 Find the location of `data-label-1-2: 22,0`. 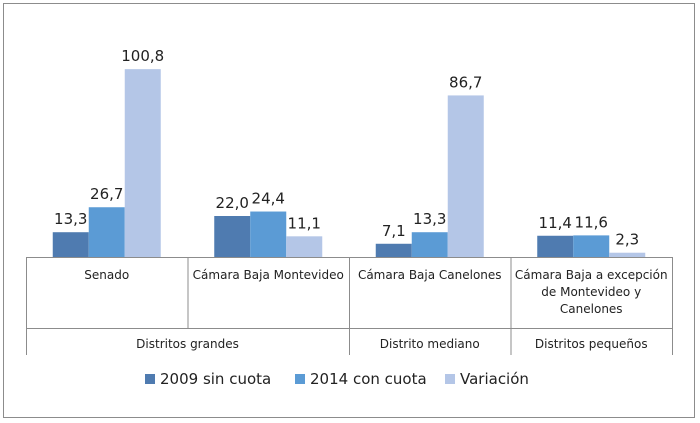

data-label-1-2: 22,0 is located at coordinates (232, 203).